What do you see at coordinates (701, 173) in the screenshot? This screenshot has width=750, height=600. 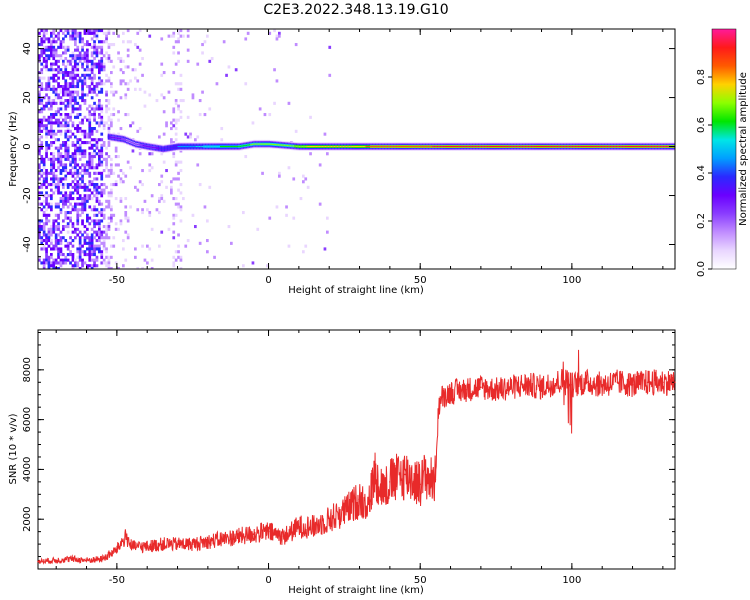 I see `colorbar-tick-label: 0.4` at bounding box center [701, 173].